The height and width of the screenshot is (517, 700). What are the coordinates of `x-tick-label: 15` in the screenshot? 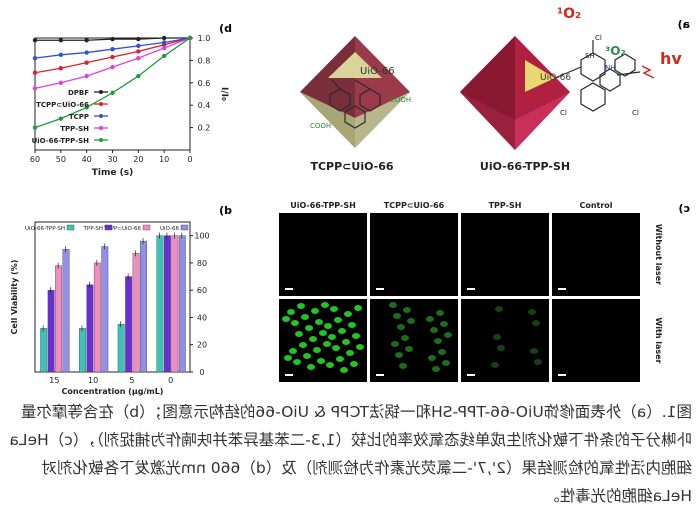 It's located at (54, 380).